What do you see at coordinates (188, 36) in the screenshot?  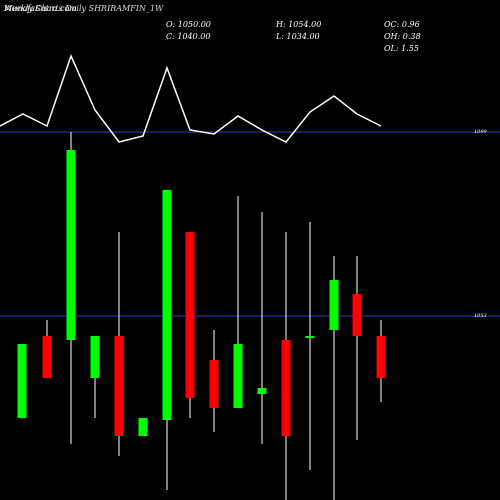 I see `ohlc-close: C: 1040.00` at bounding box center [188, 36].